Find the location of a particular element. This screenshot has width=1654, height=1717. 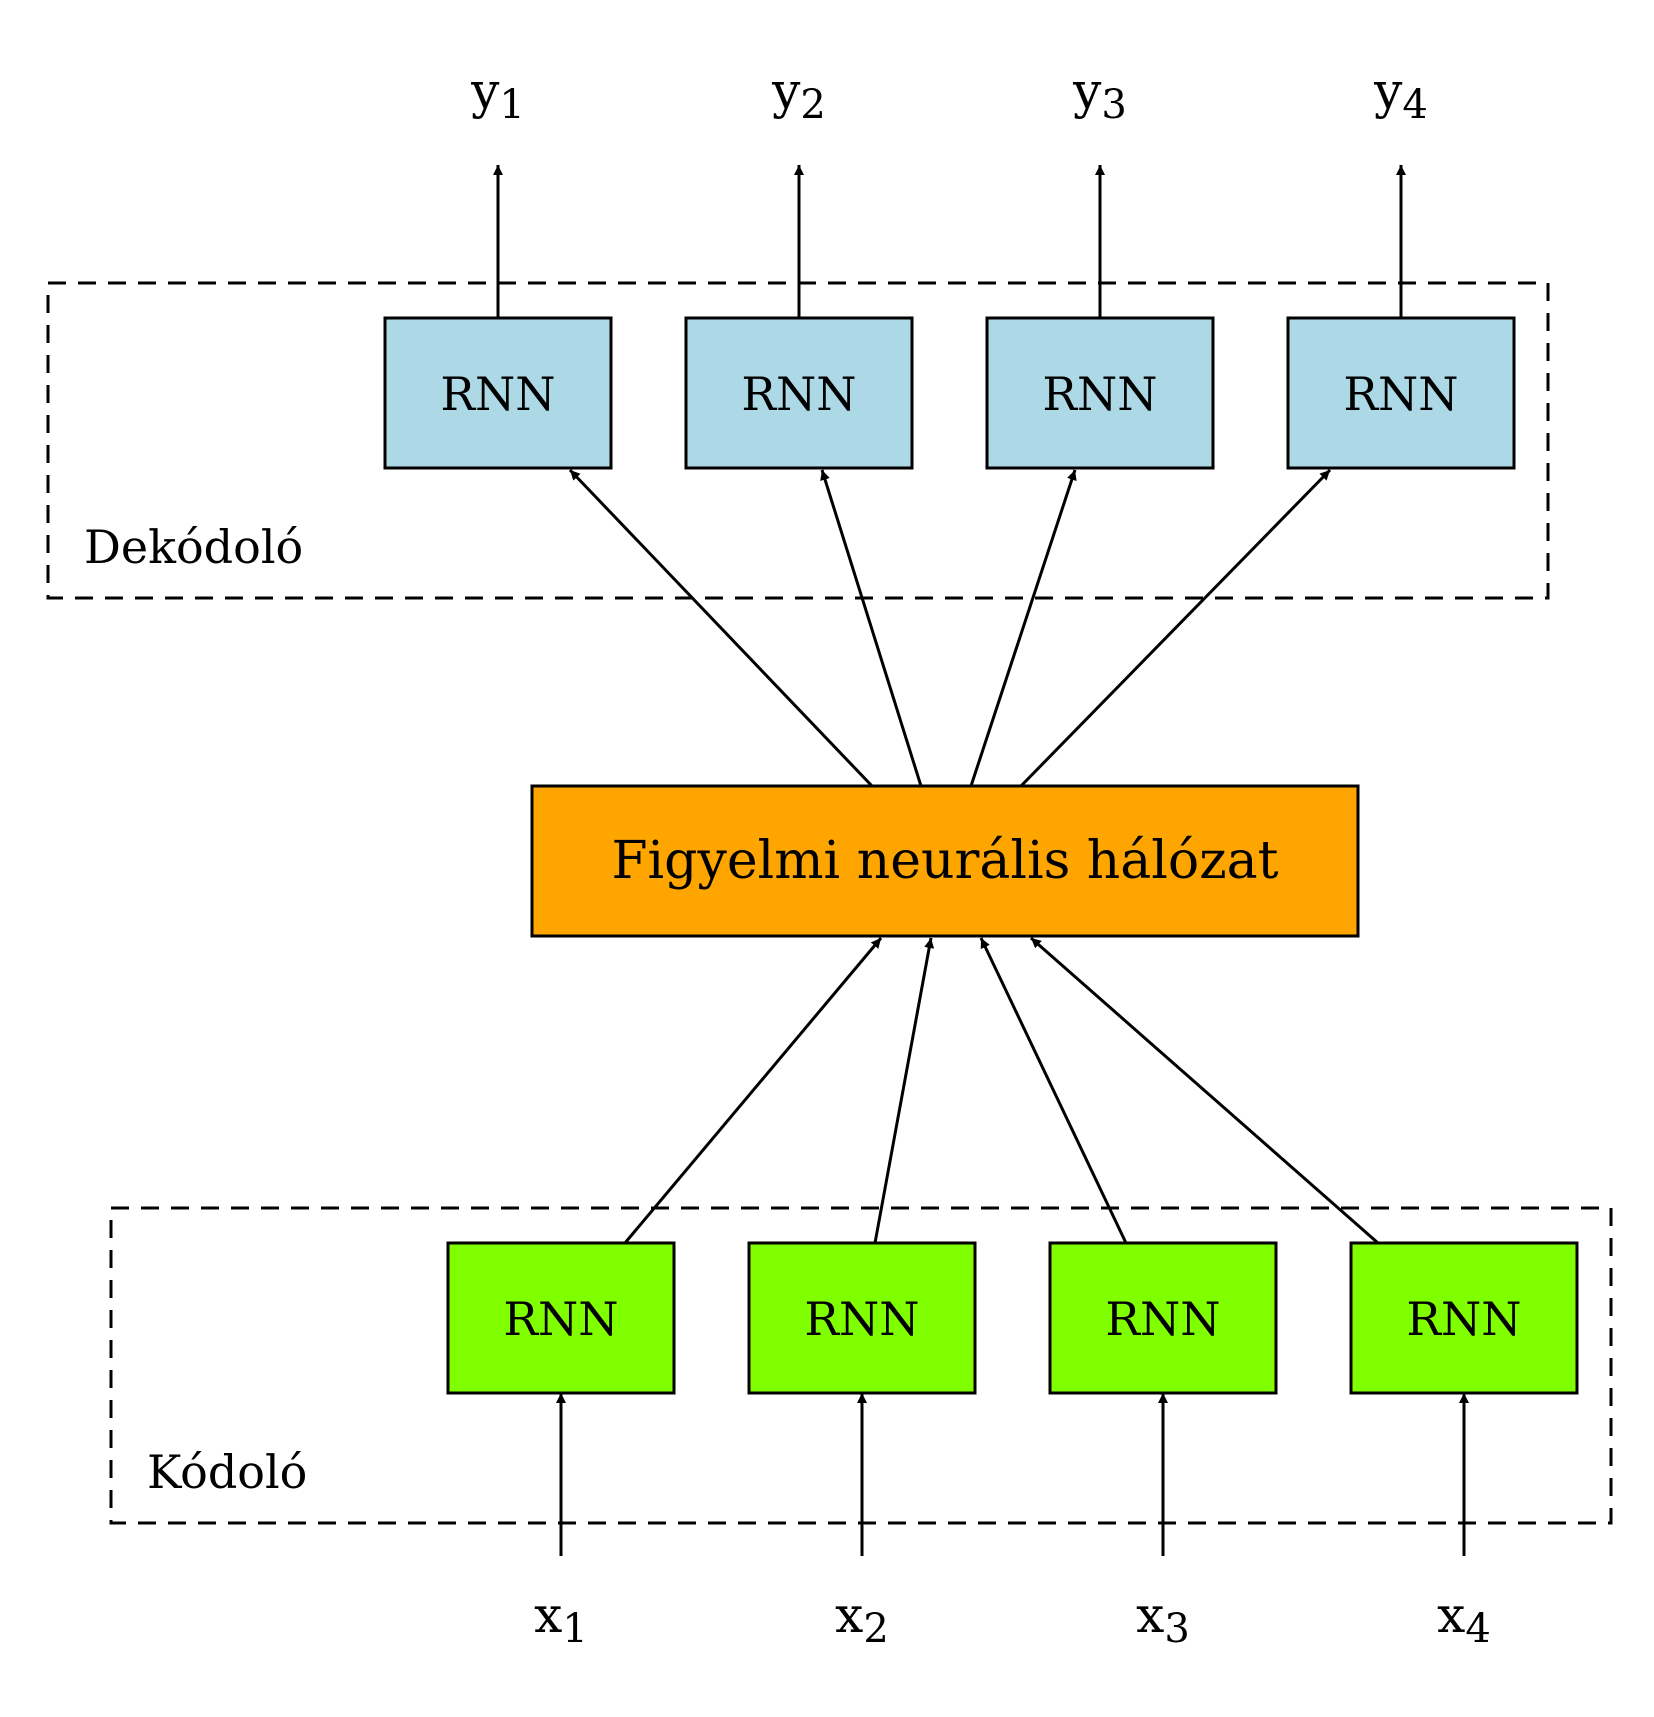

decoder-rnn-1-box is located at coordinates (498, 393).